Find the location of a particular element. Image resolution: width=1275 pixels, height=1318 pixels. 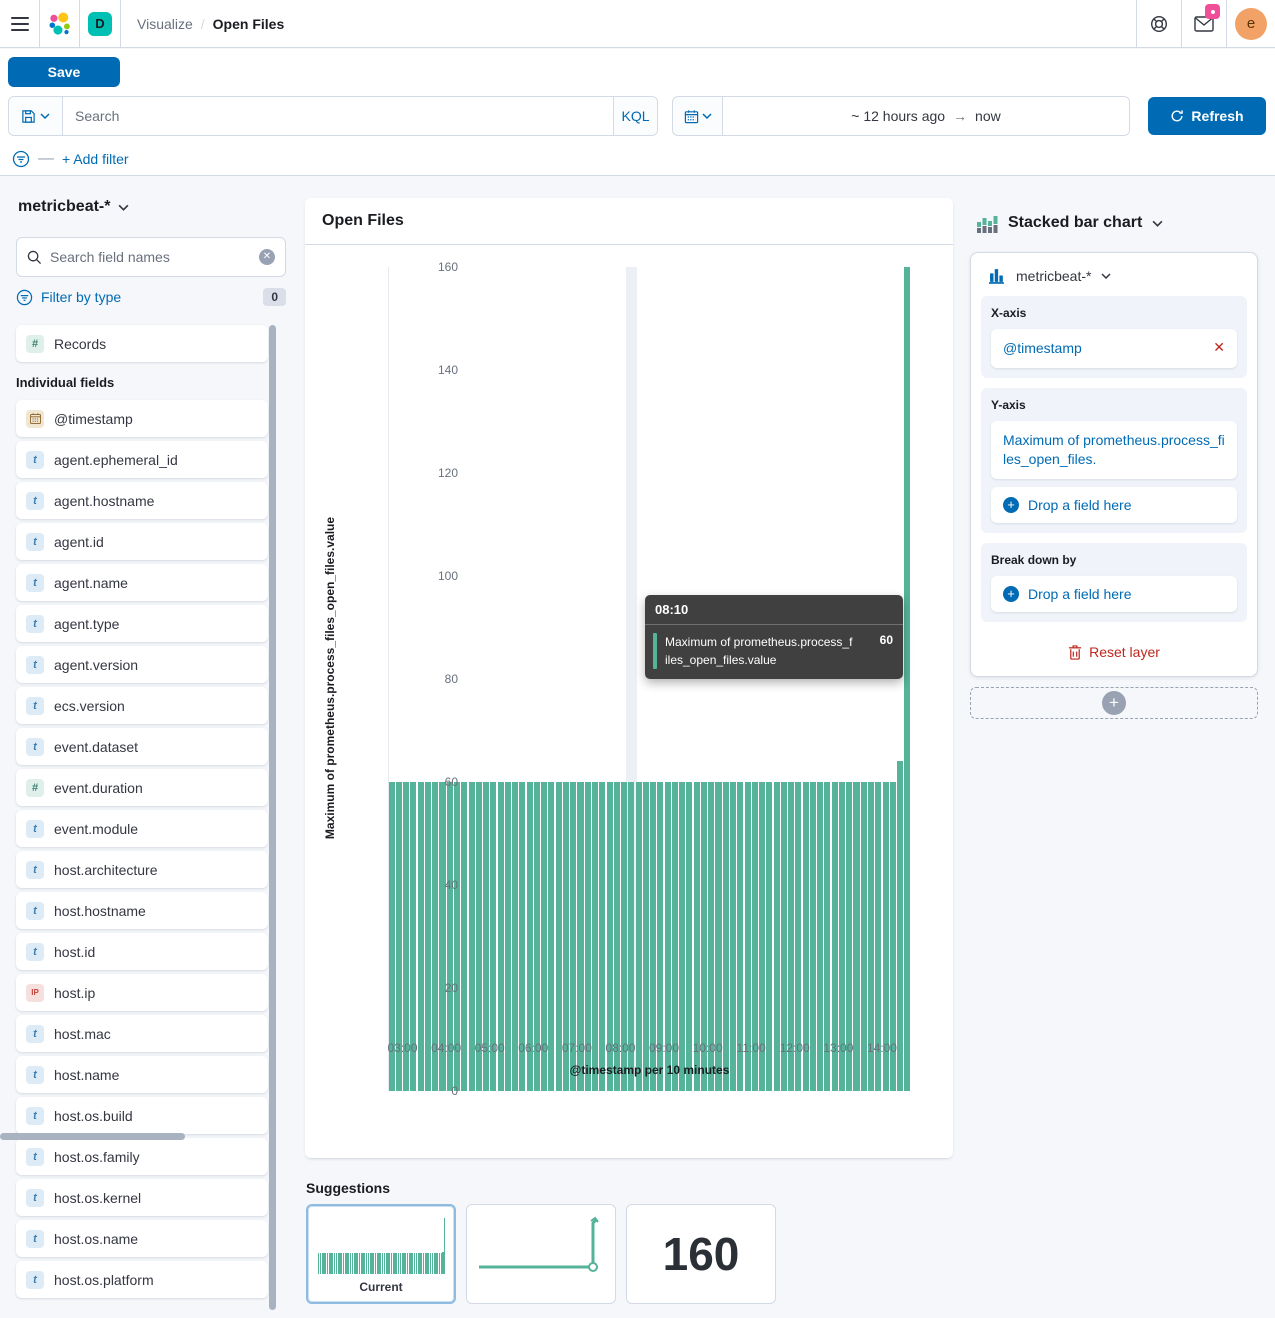

field-item-event-duration: # event.duration is located at coordinates (142, 787).